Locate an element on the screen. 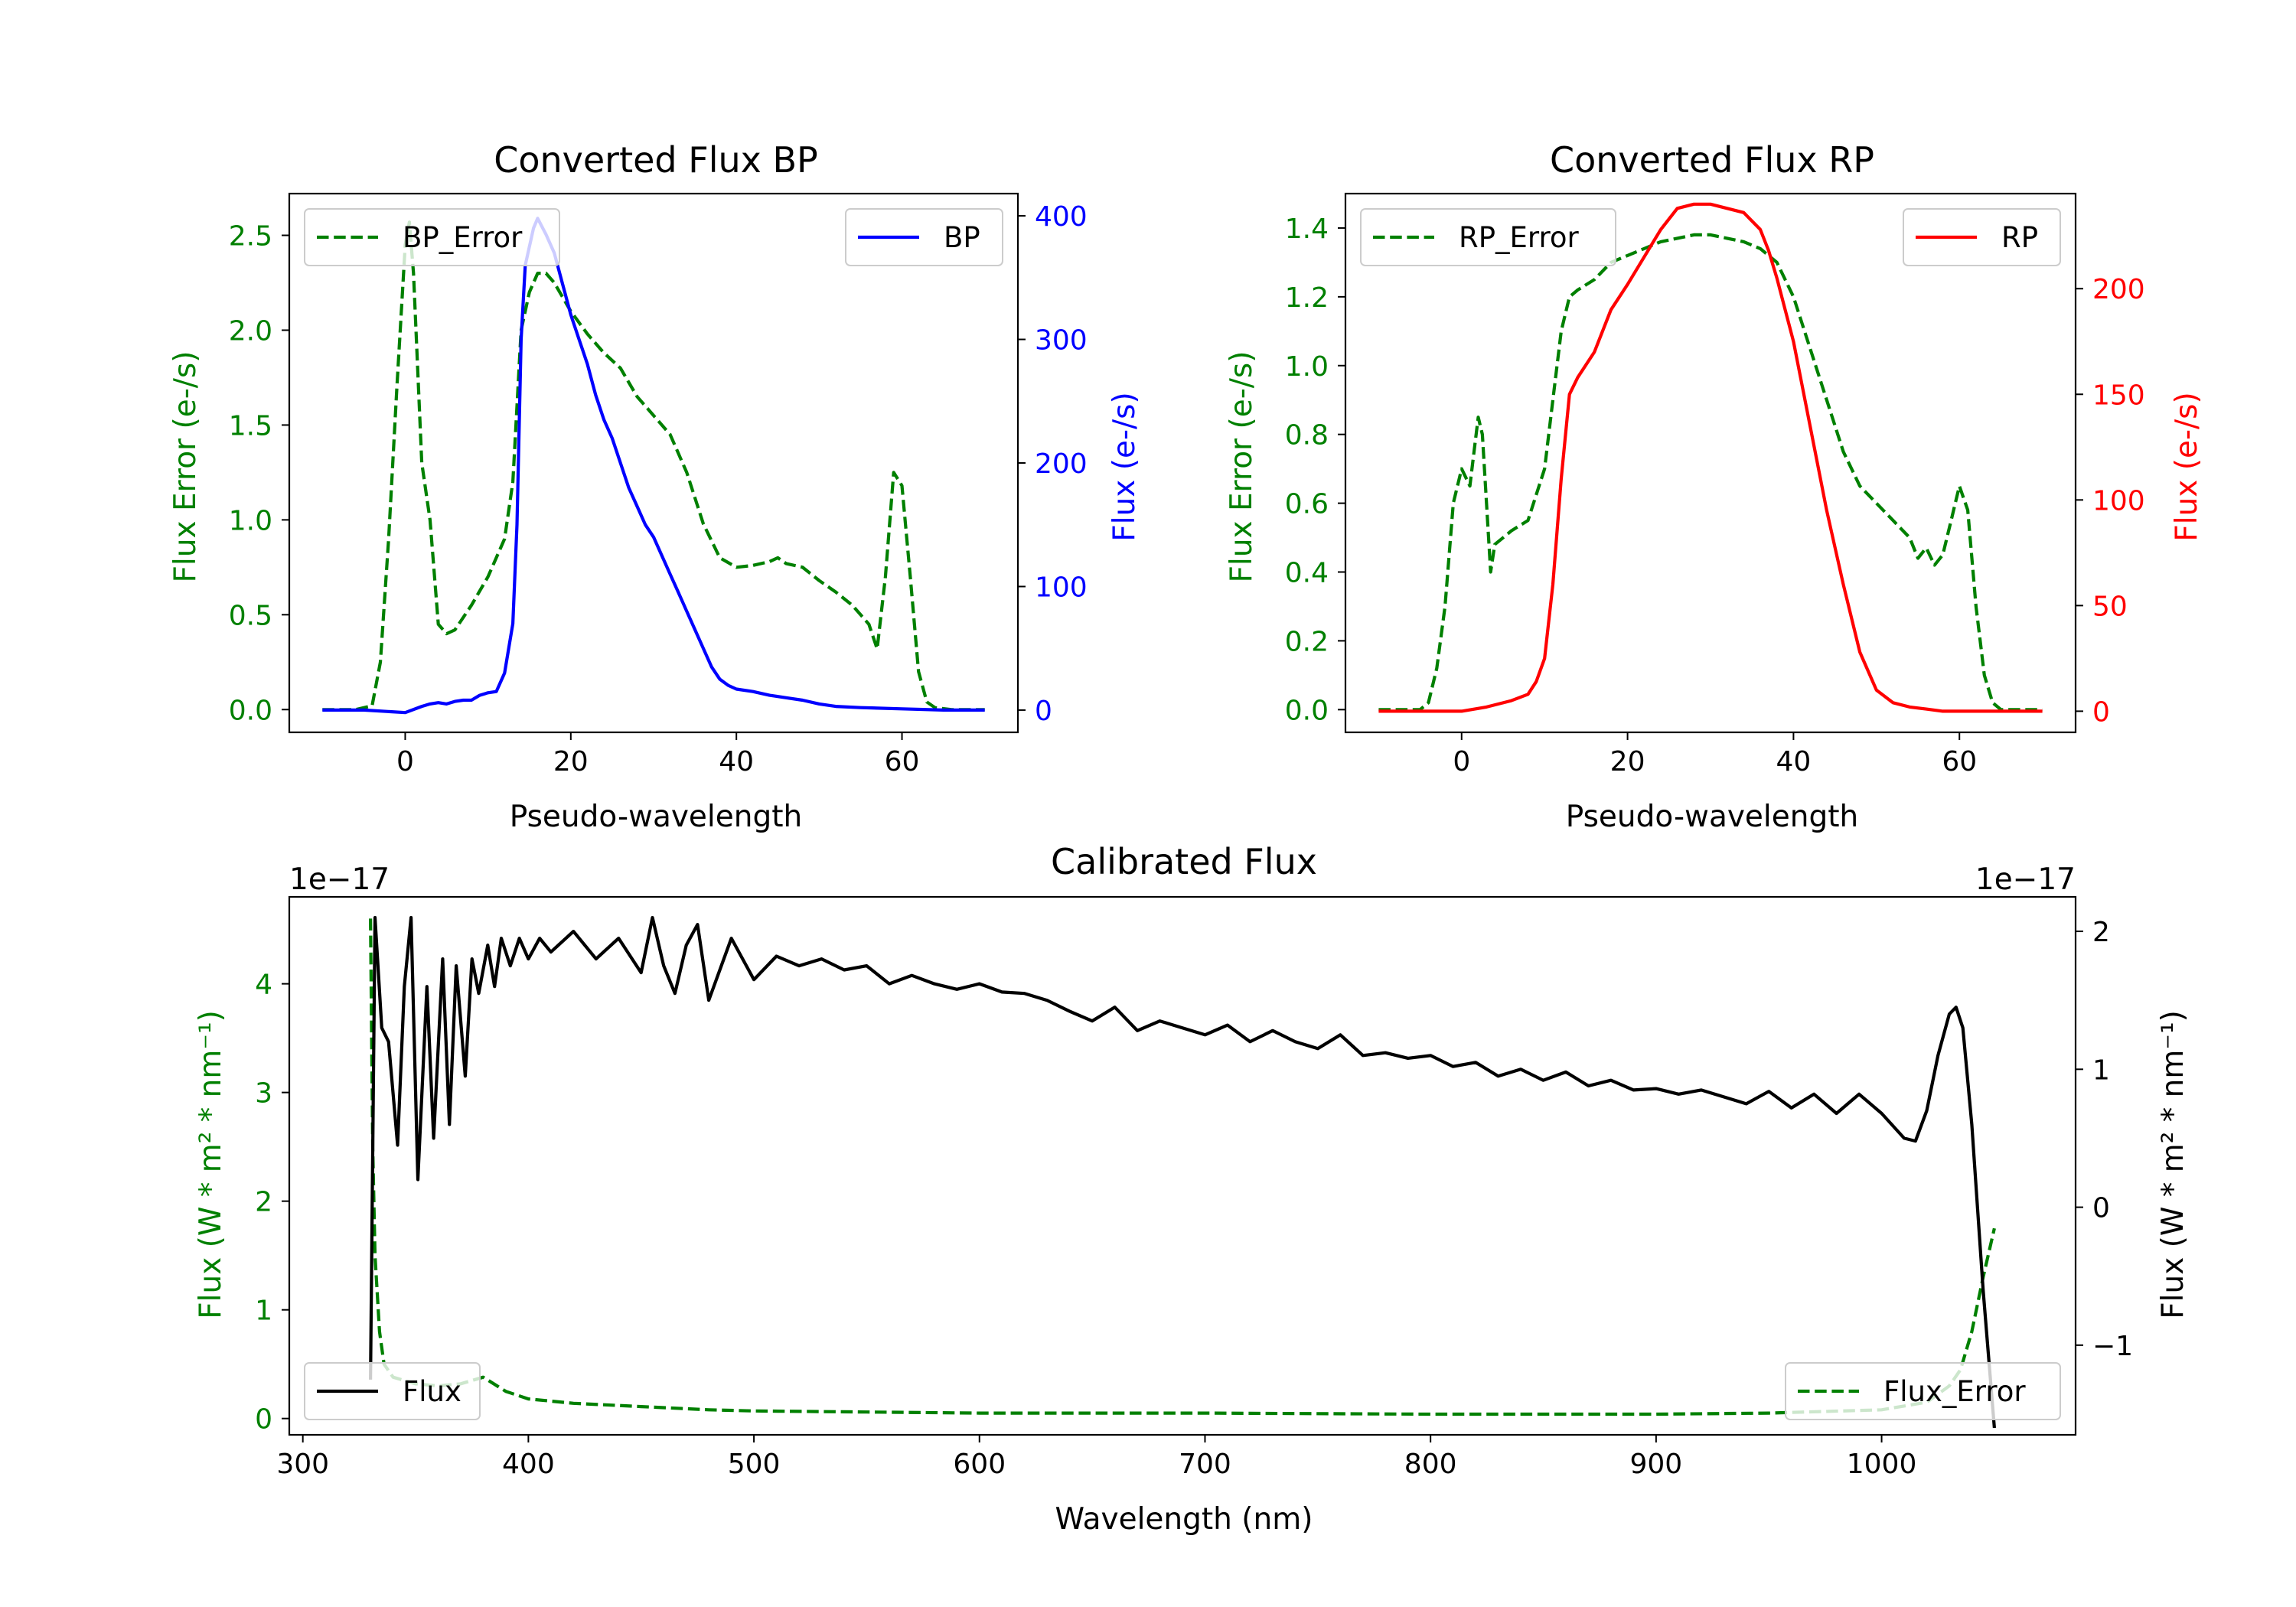 The height and width of the screenshot is (1607, 2296). legend-label: RP is located at coordinates (2019, 237).